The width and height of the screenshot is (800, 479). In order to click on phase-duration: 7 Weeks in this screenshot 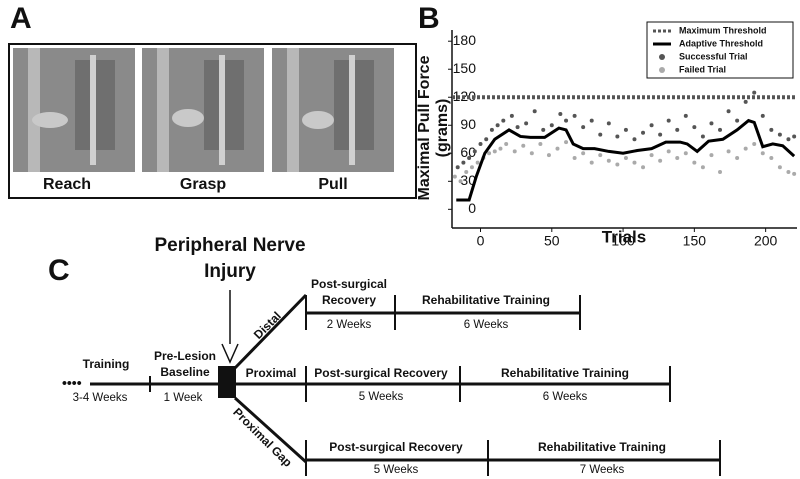, I will do `click(602, 470)`.